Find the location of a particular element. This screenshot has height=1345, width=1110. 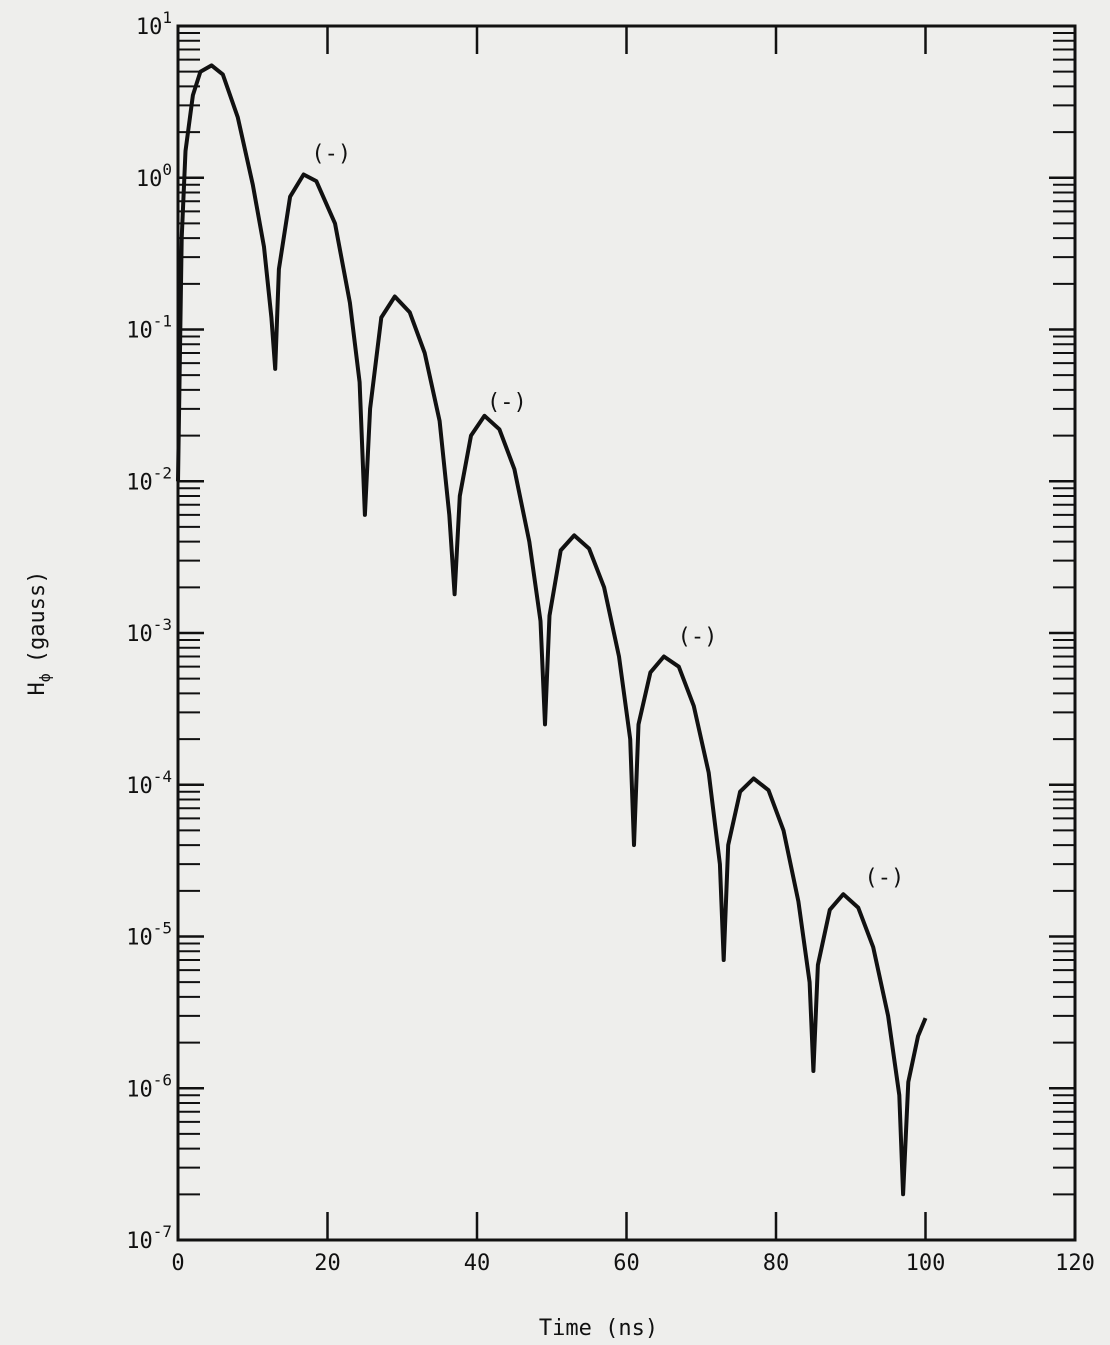

x-tick-label: 100 is located at coordinates (926, 1263).